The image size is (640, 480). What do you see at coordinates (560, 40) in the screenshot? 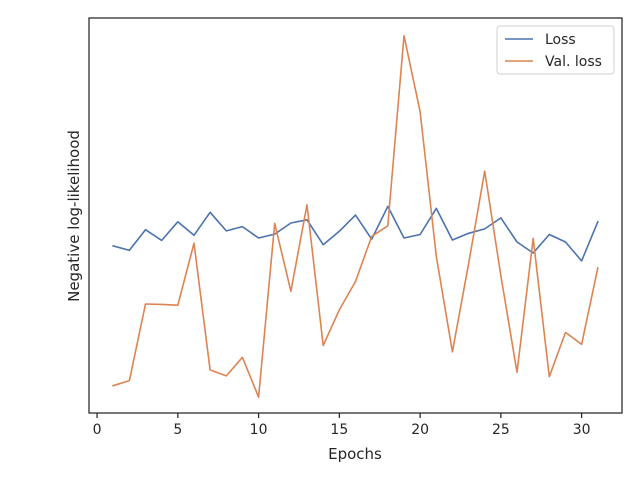
I see `legend-label-0: Loss` at bounding box center [560, 40].